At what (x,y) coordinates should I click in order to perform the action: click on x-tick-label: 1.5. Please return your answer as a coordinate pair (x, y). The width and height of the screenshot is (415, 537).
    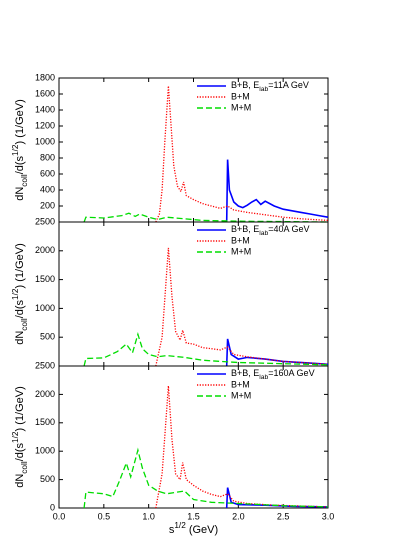
    Looking at the image, I should click on (193, 516).